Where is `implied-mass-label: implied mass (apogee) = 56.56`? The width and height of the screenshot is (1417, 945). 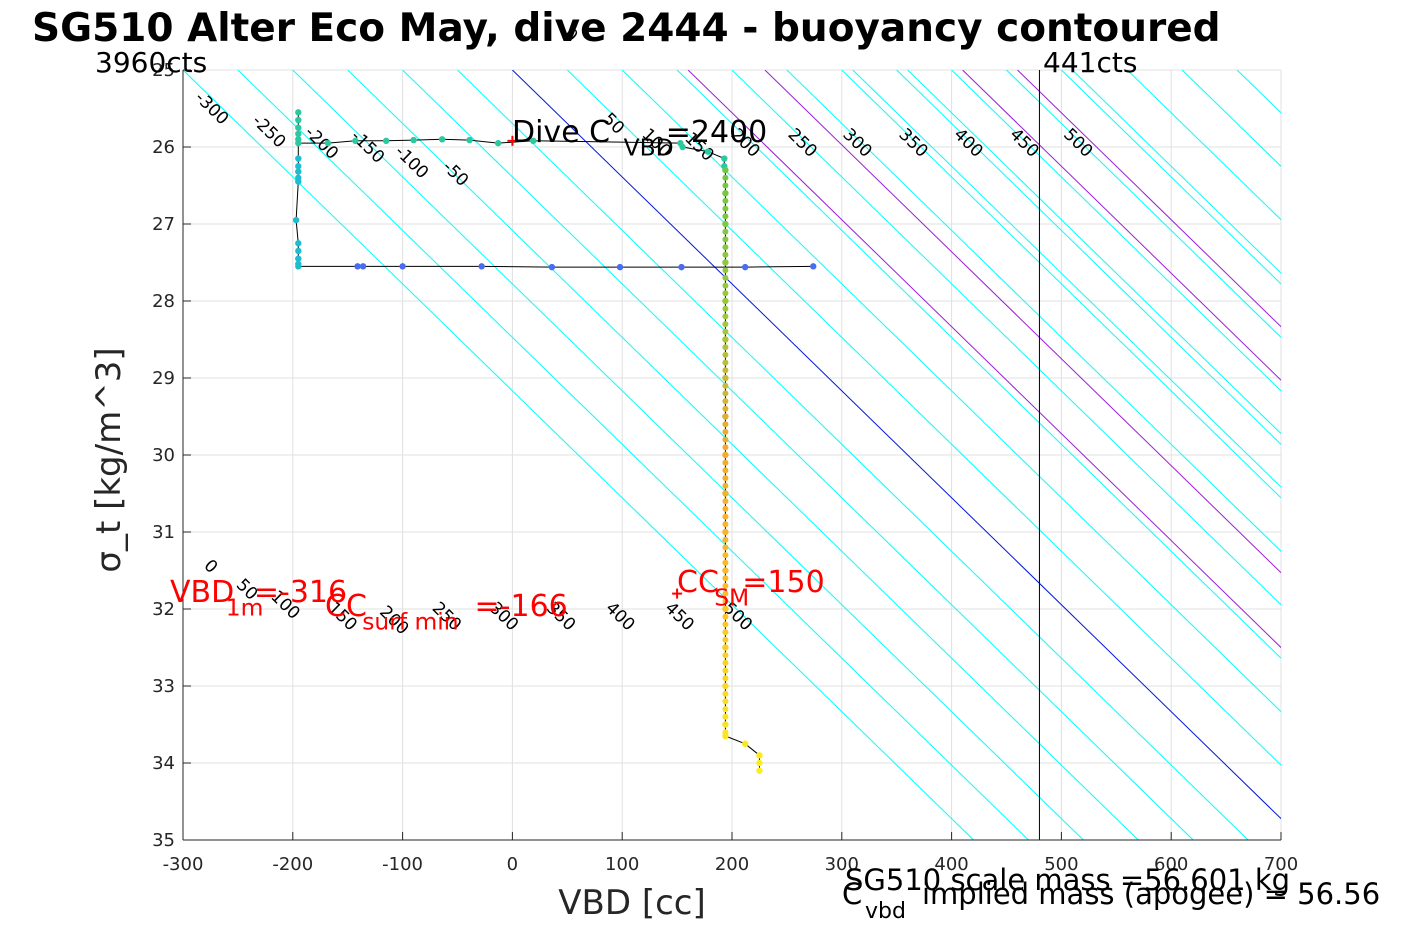
implied-mass-label: implied mass (apogee) = 56.56 is located at coordinates (1151, 894).